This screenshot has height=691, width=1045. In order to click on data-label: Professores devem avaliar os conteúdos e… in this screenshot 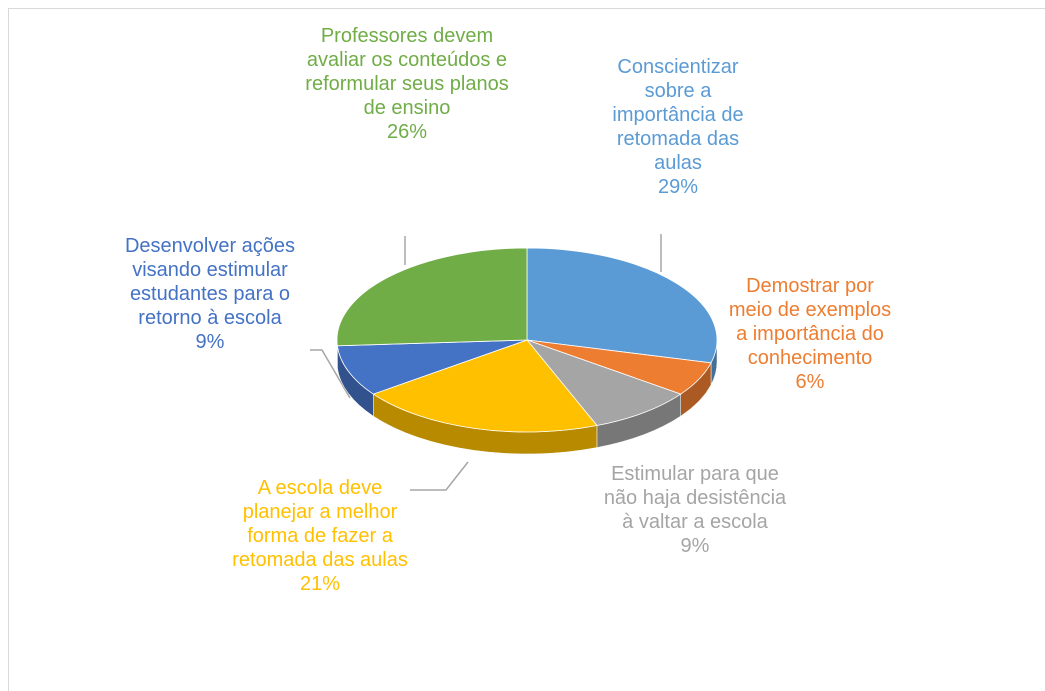, I will do `click(407, 84)`.